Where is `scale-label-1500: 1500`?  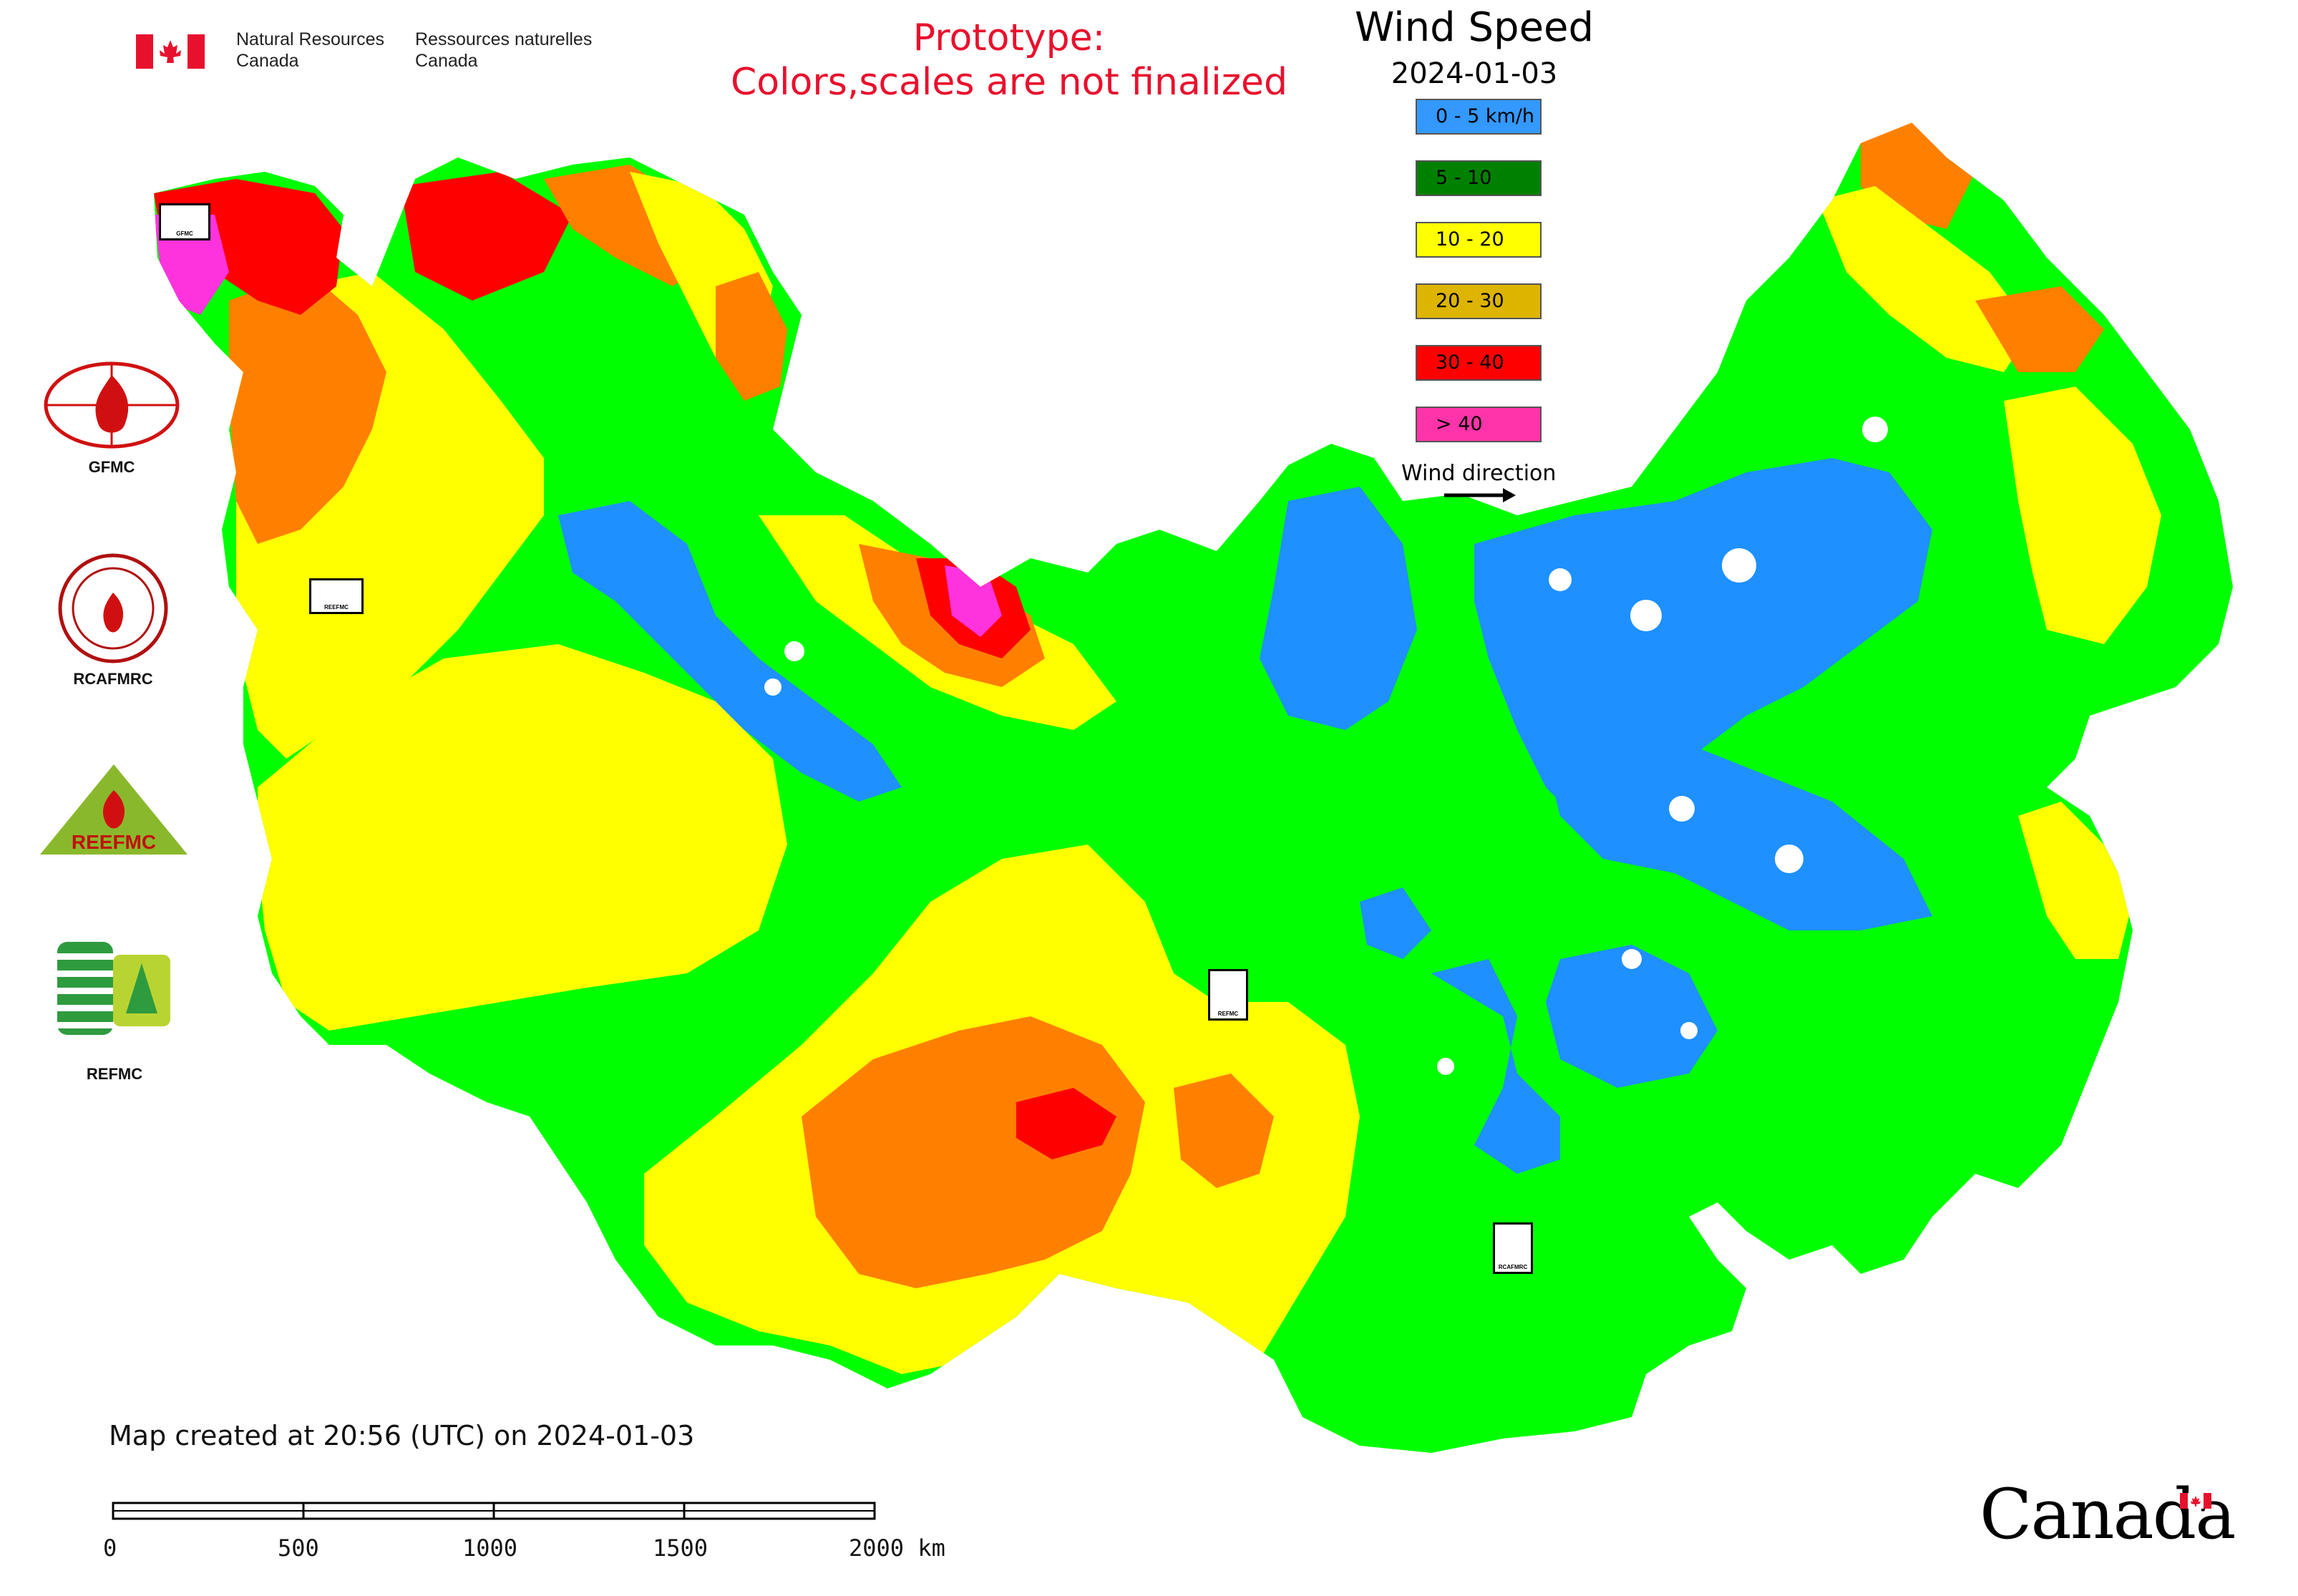 scale-label-1500: 1500 is located at coordinates (681, 1548).